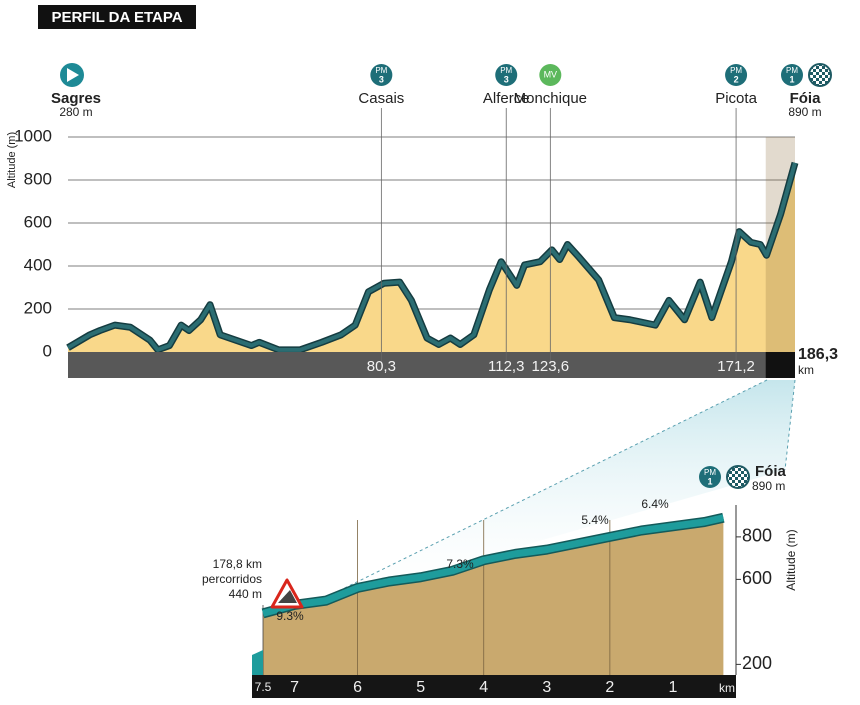  Describe the element at coordinates (550, 98) in the screenshot. I see `waypoint-name: Monchique` at that location.